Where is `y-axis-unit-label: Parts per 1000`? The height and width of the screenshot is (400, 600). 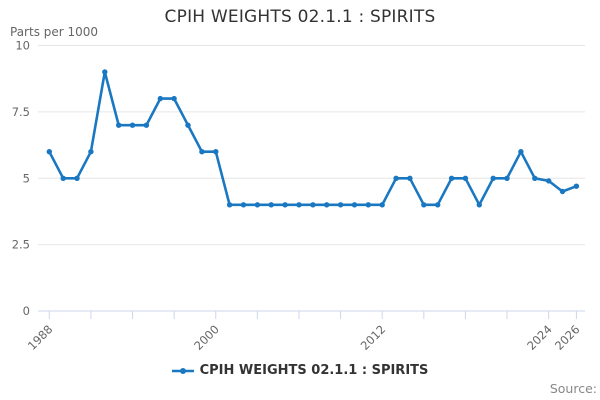
y-axis-unit-label: Parts per 1000 is located at coordinates (54, 32).